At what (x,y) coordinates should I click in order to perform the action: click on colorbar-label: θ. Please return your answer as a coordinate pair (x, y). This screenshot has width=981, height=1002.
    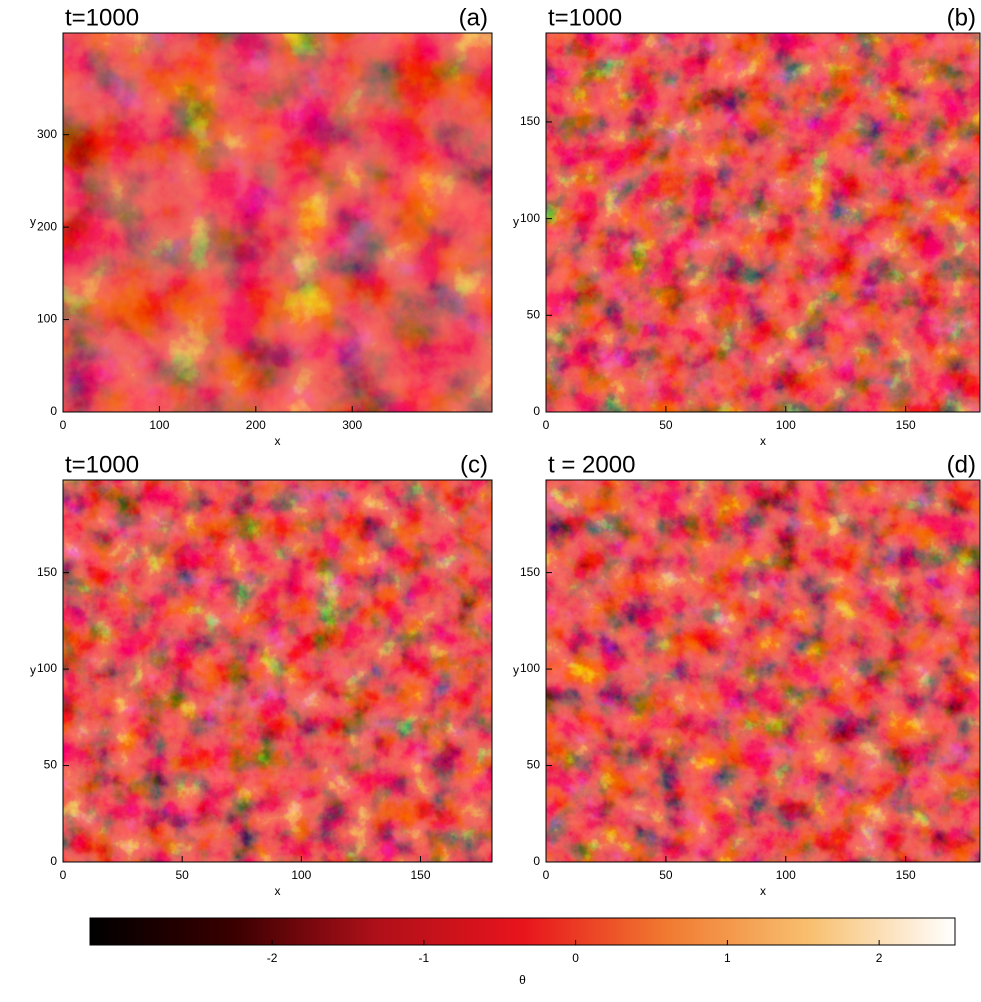
    Looking at the image, I should click on (522, 980).